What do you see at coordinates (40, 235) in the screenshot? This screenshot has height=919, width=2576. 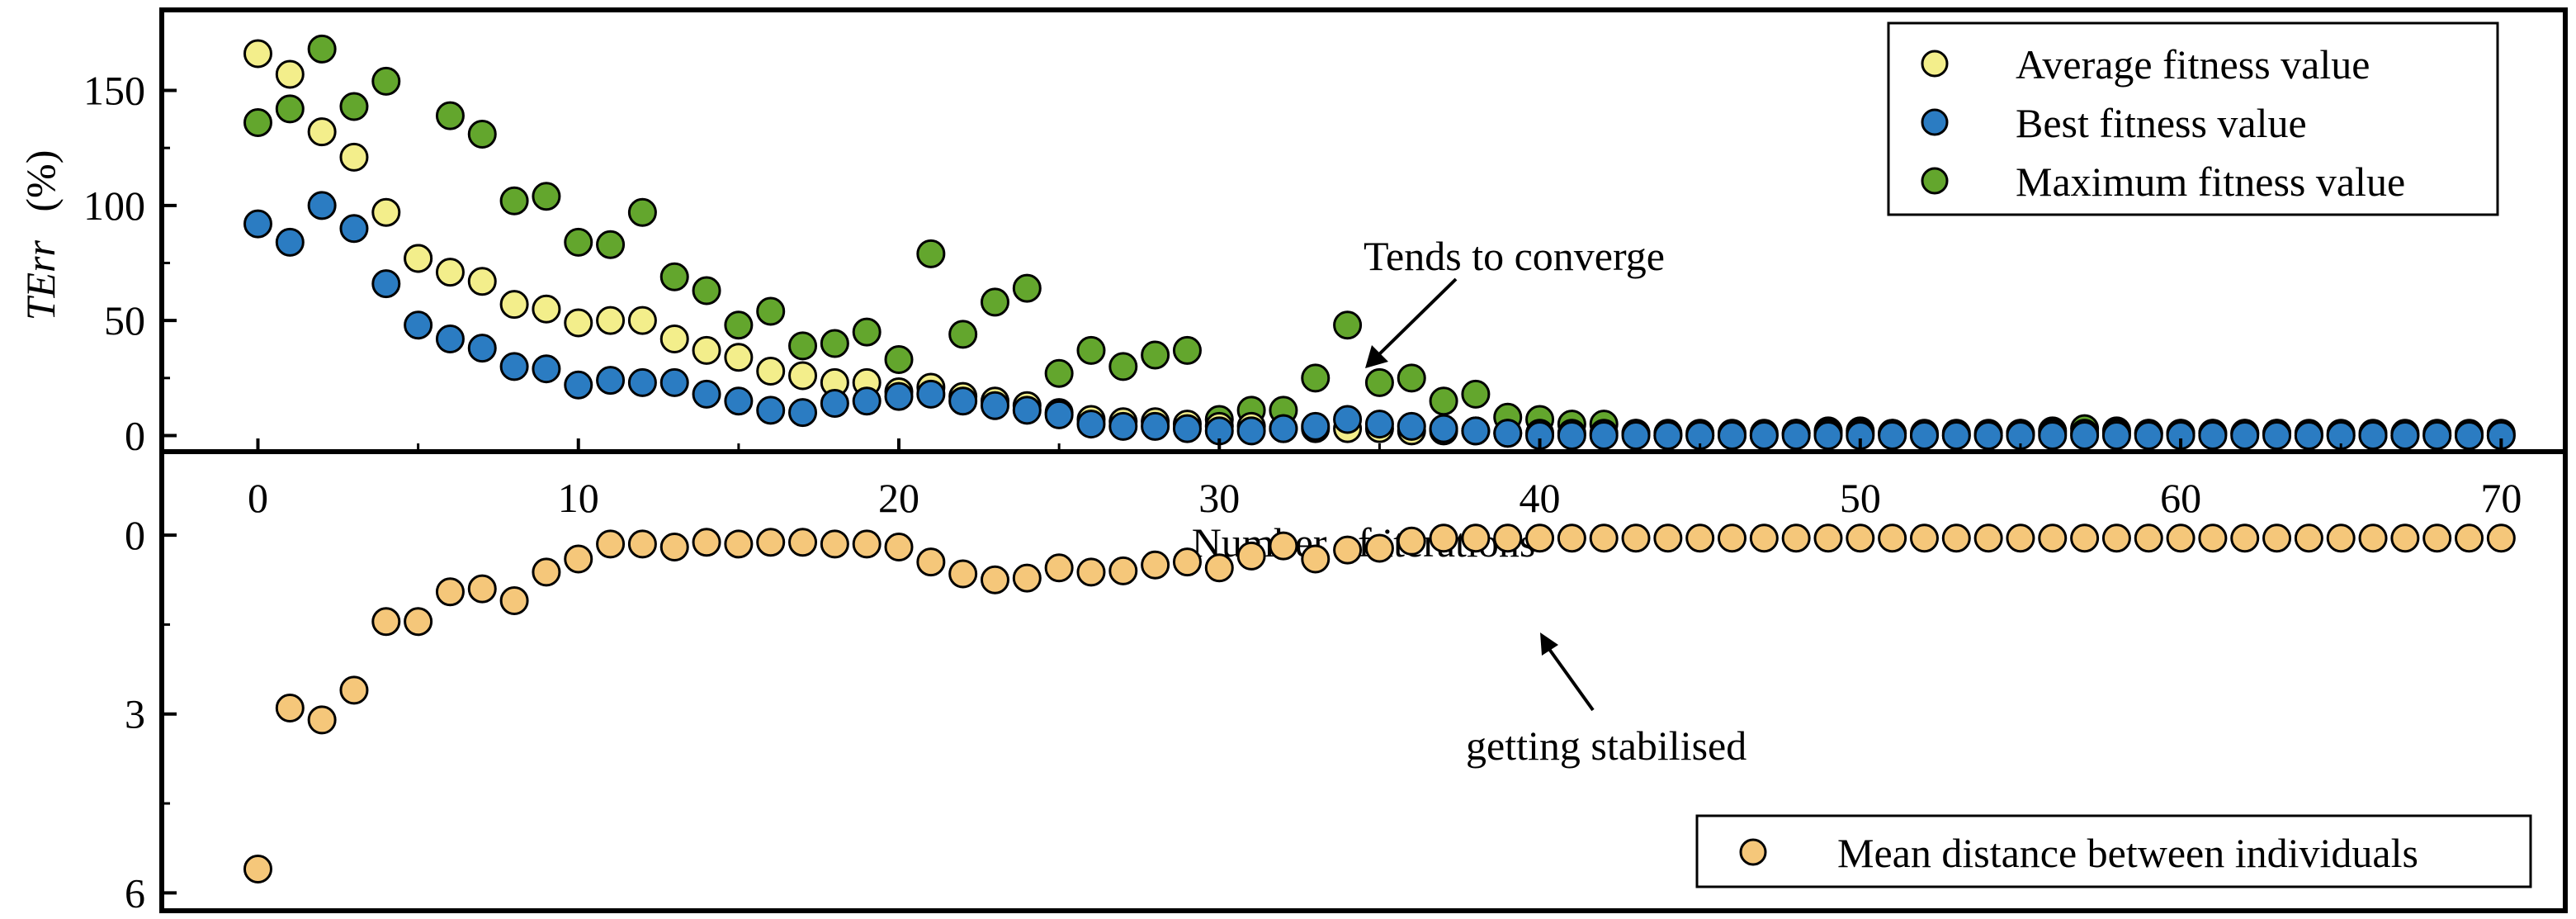 I see `top-y-axis-label: TErr (%)` at bounding box center [40, 235].